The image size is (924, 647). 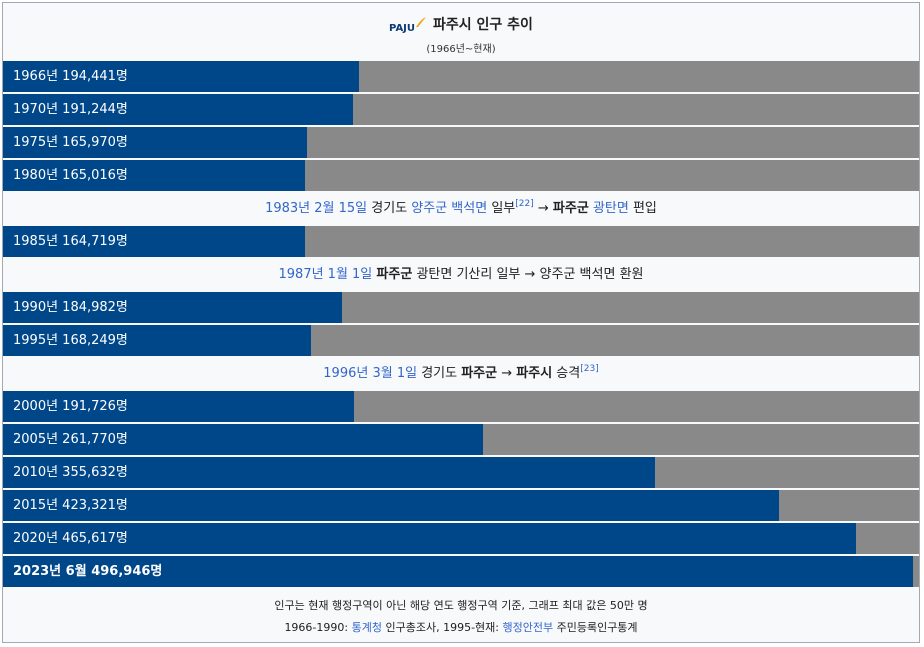 I want to click on bar-row: 2010년 355,632명, so click(x=461, y=472).